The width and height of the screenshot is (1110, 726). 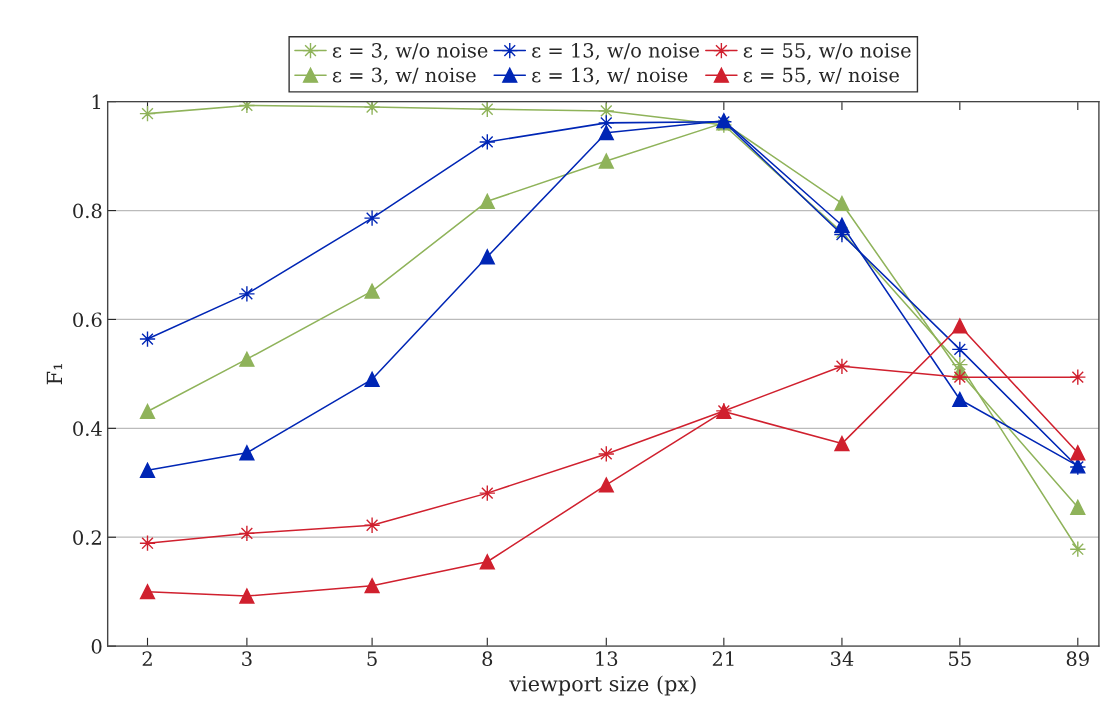 I want to click on x-axis-title: viewport size (px), so click(x=602, y=685).